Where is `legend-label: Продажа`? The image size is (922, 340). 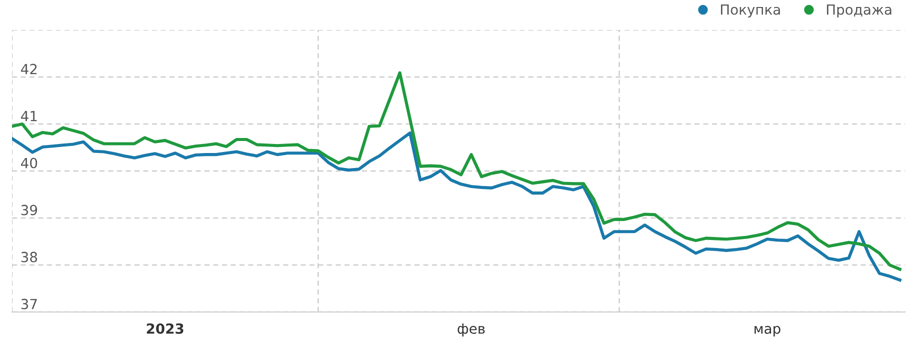 legend-label: Продажа is located at coordinates (859, 11).